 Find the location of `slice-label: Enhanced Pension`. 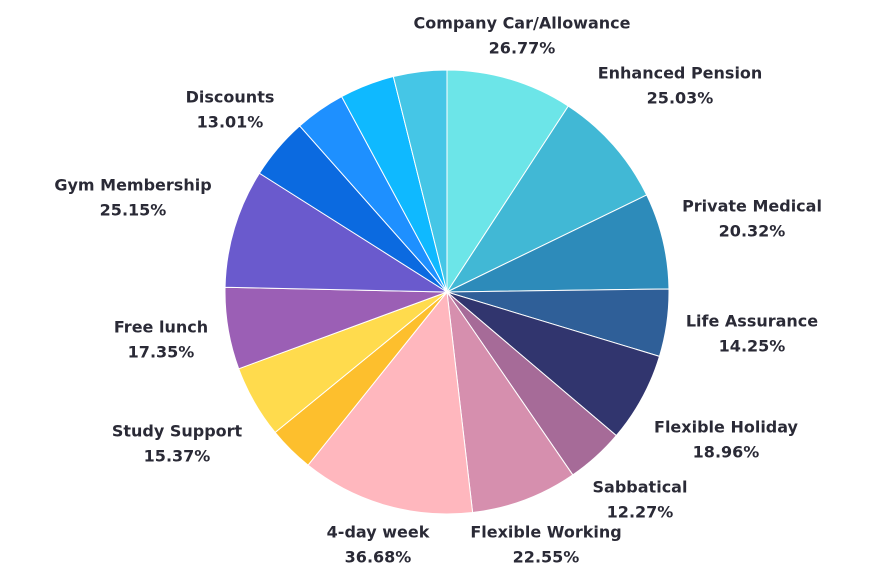

slice-label: Enhanced Pension is located at coordinates (680, 73).